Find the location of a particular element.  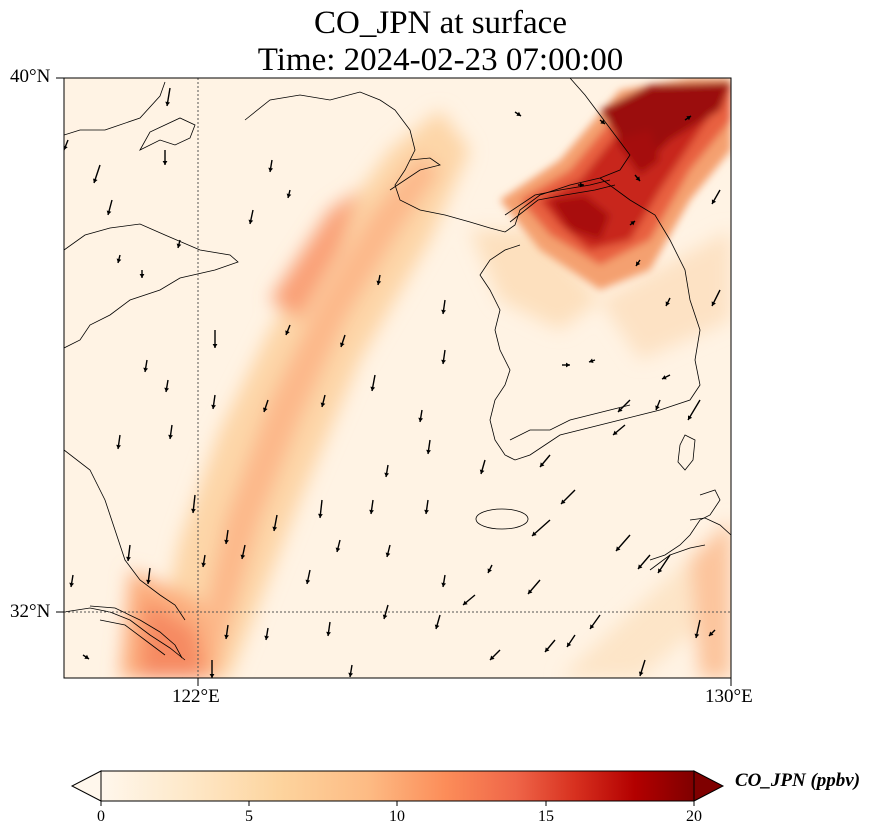

colorbar-tick-10: 10 is located at coordinates (397, 816).